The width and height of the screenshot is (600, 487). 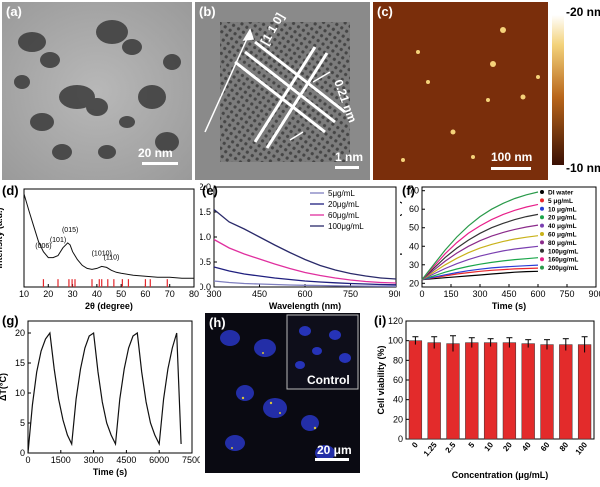 I want to click on x-tick-label: 70, so click(x=170, y=294).